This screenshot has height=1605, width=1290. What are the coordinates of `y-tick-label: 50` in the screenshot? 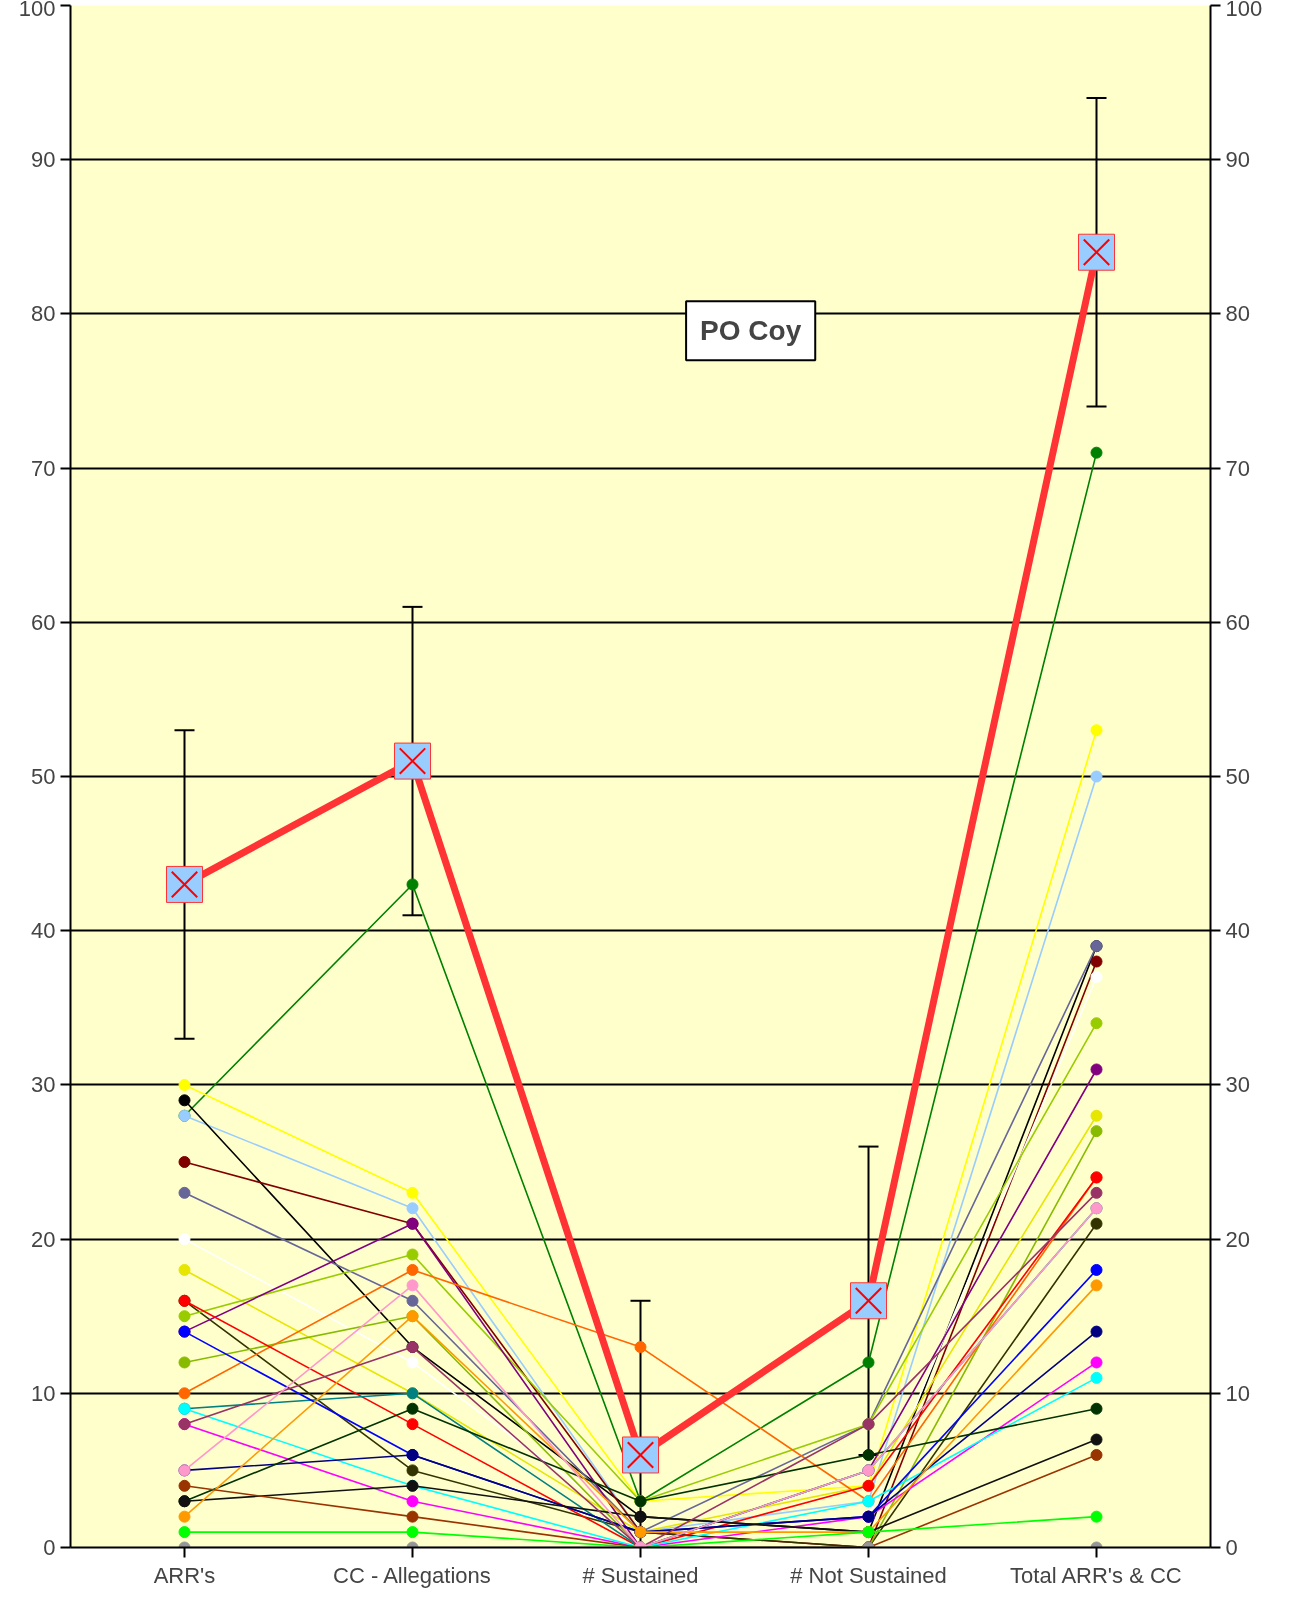 It's located at (43, 776).